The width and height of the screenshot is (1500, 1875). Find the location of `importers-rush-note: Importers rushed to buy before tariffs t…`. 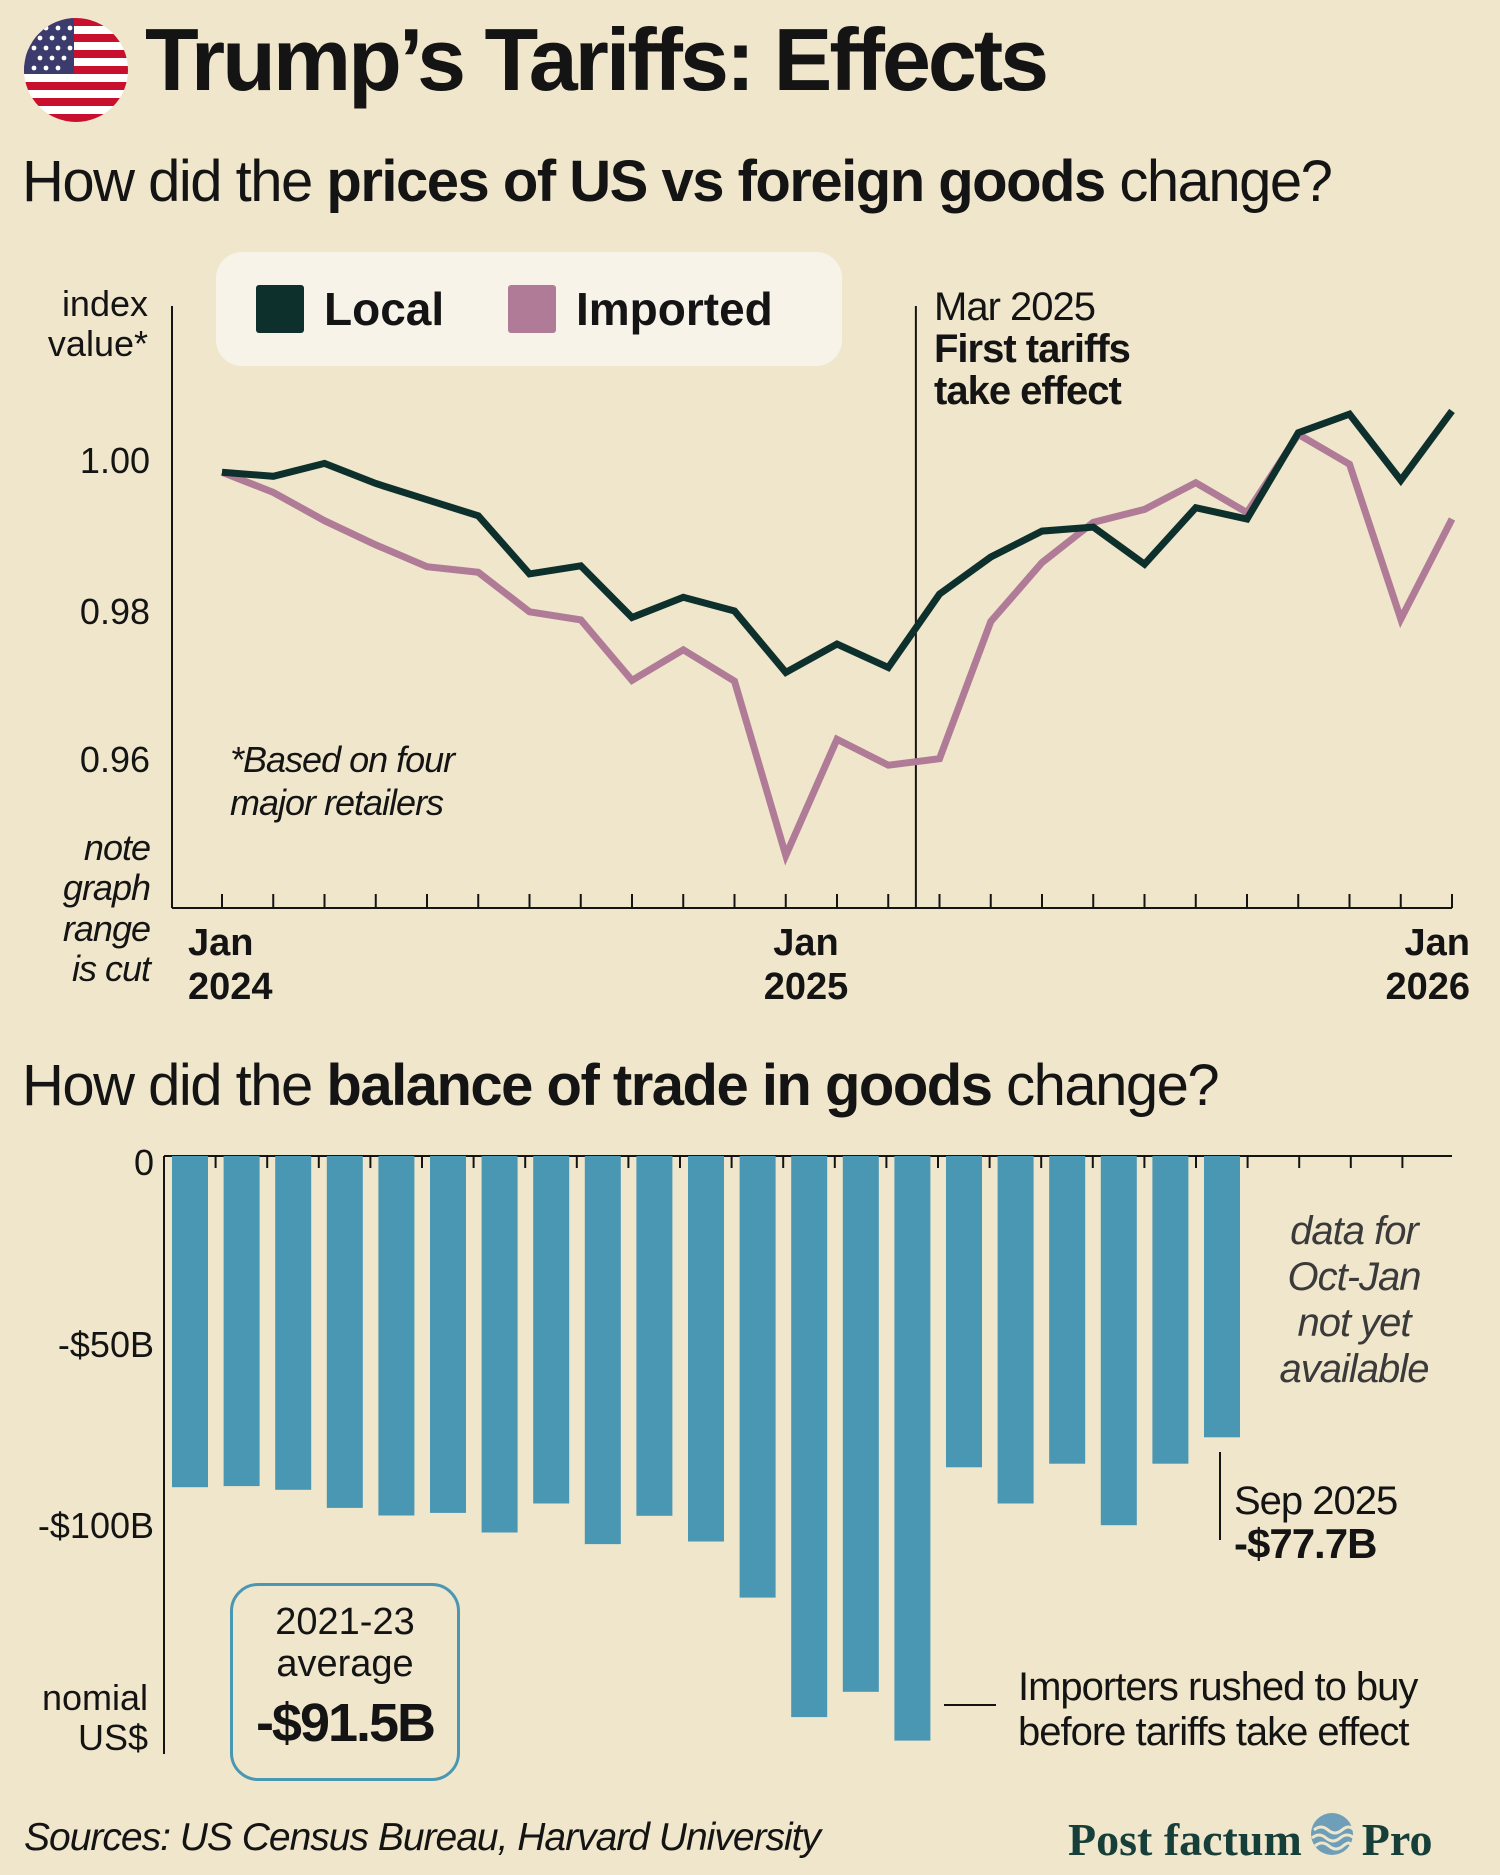

importers-rush-note: Importers rushed to buy before tariffs t… is located at coordinates (1218, 1709).